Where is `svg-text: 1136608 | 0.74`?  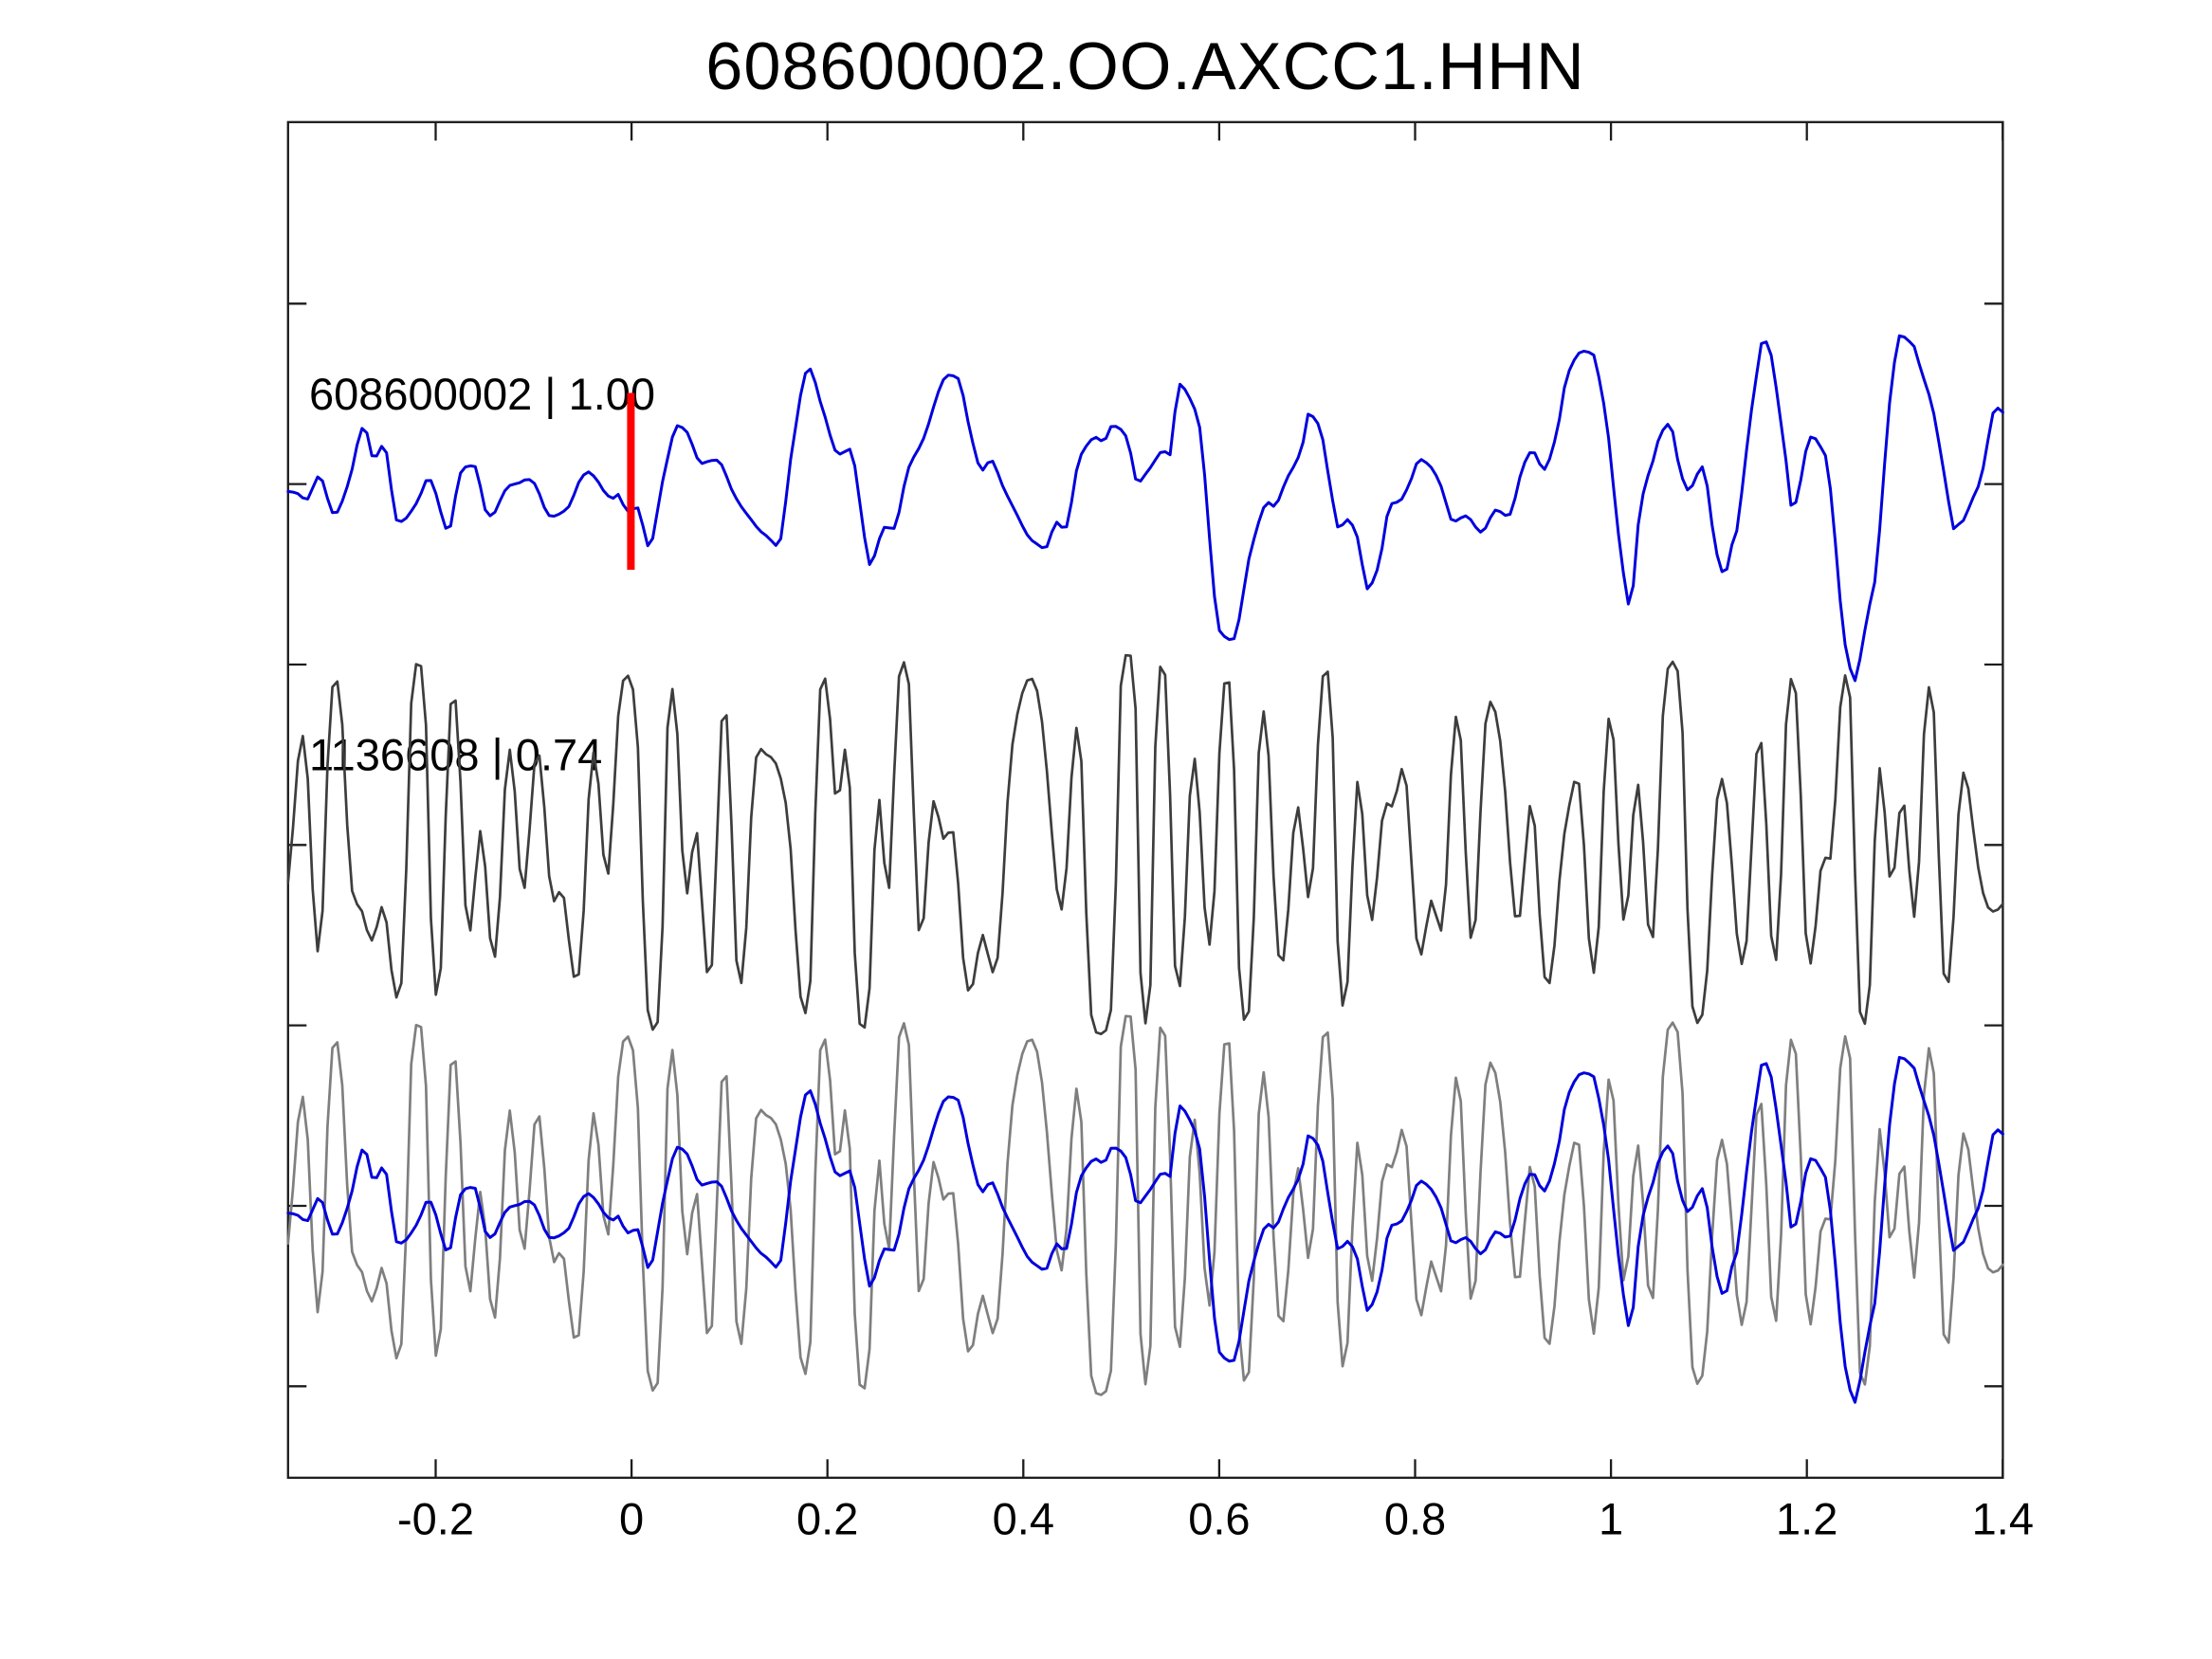 svg-text: 1136608 | 0.74 is located at coordinates (455, 755).